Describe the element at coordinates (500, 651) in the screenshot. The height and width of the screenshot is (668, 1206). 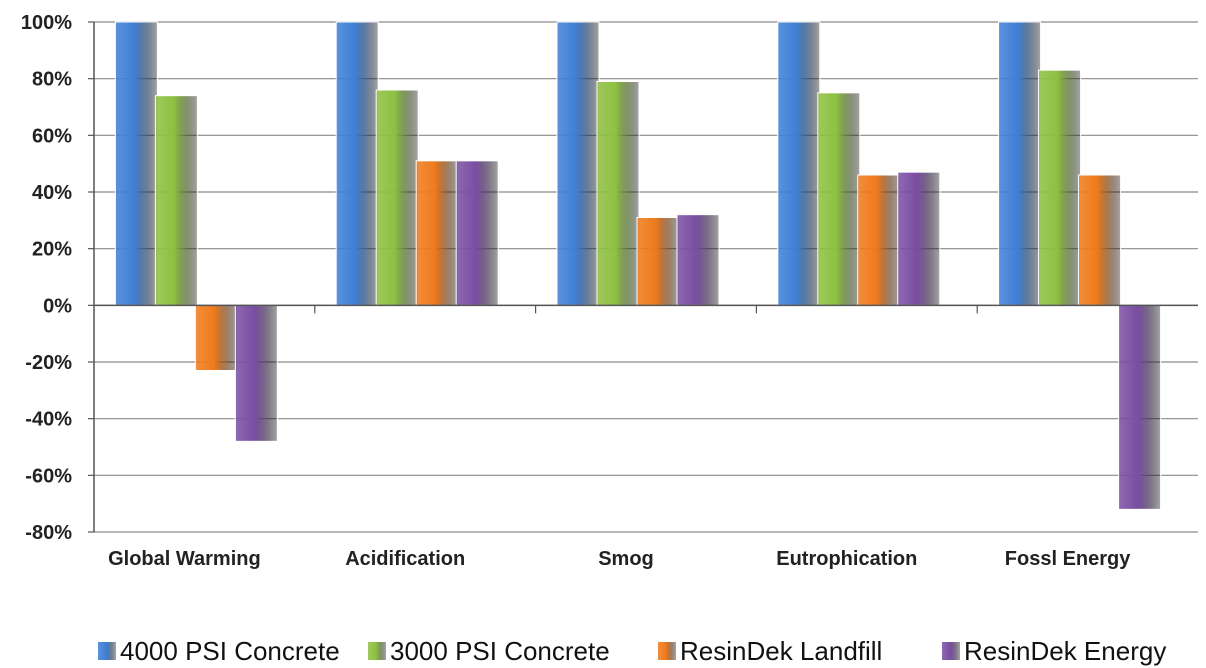
I see `legend-label: 3000 PSI Concrete` at that location.